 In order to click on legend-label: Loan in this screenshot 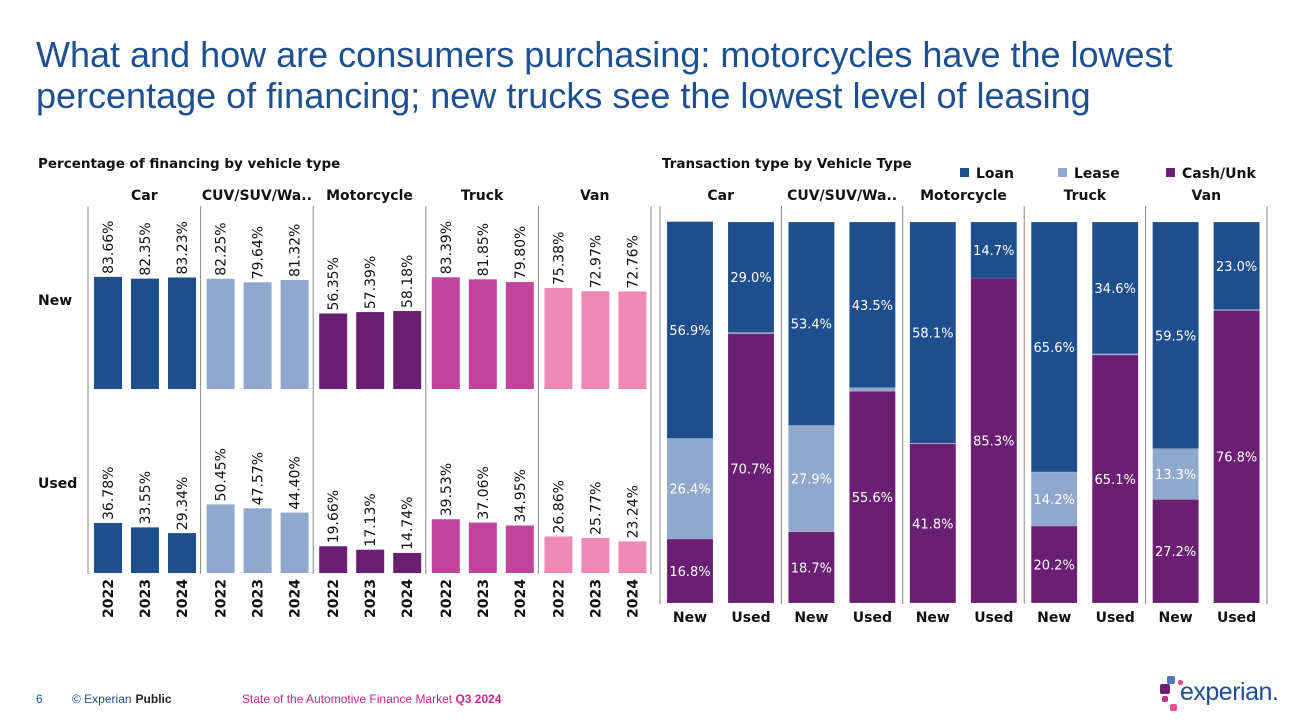, I will do `click(995, 174)`.